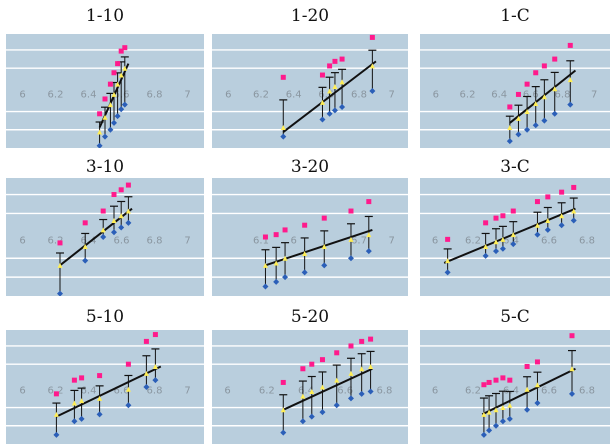 The width and height of the screenshot is (614, 448). I want to click on chart-title: 1-C, so click(515, 16).